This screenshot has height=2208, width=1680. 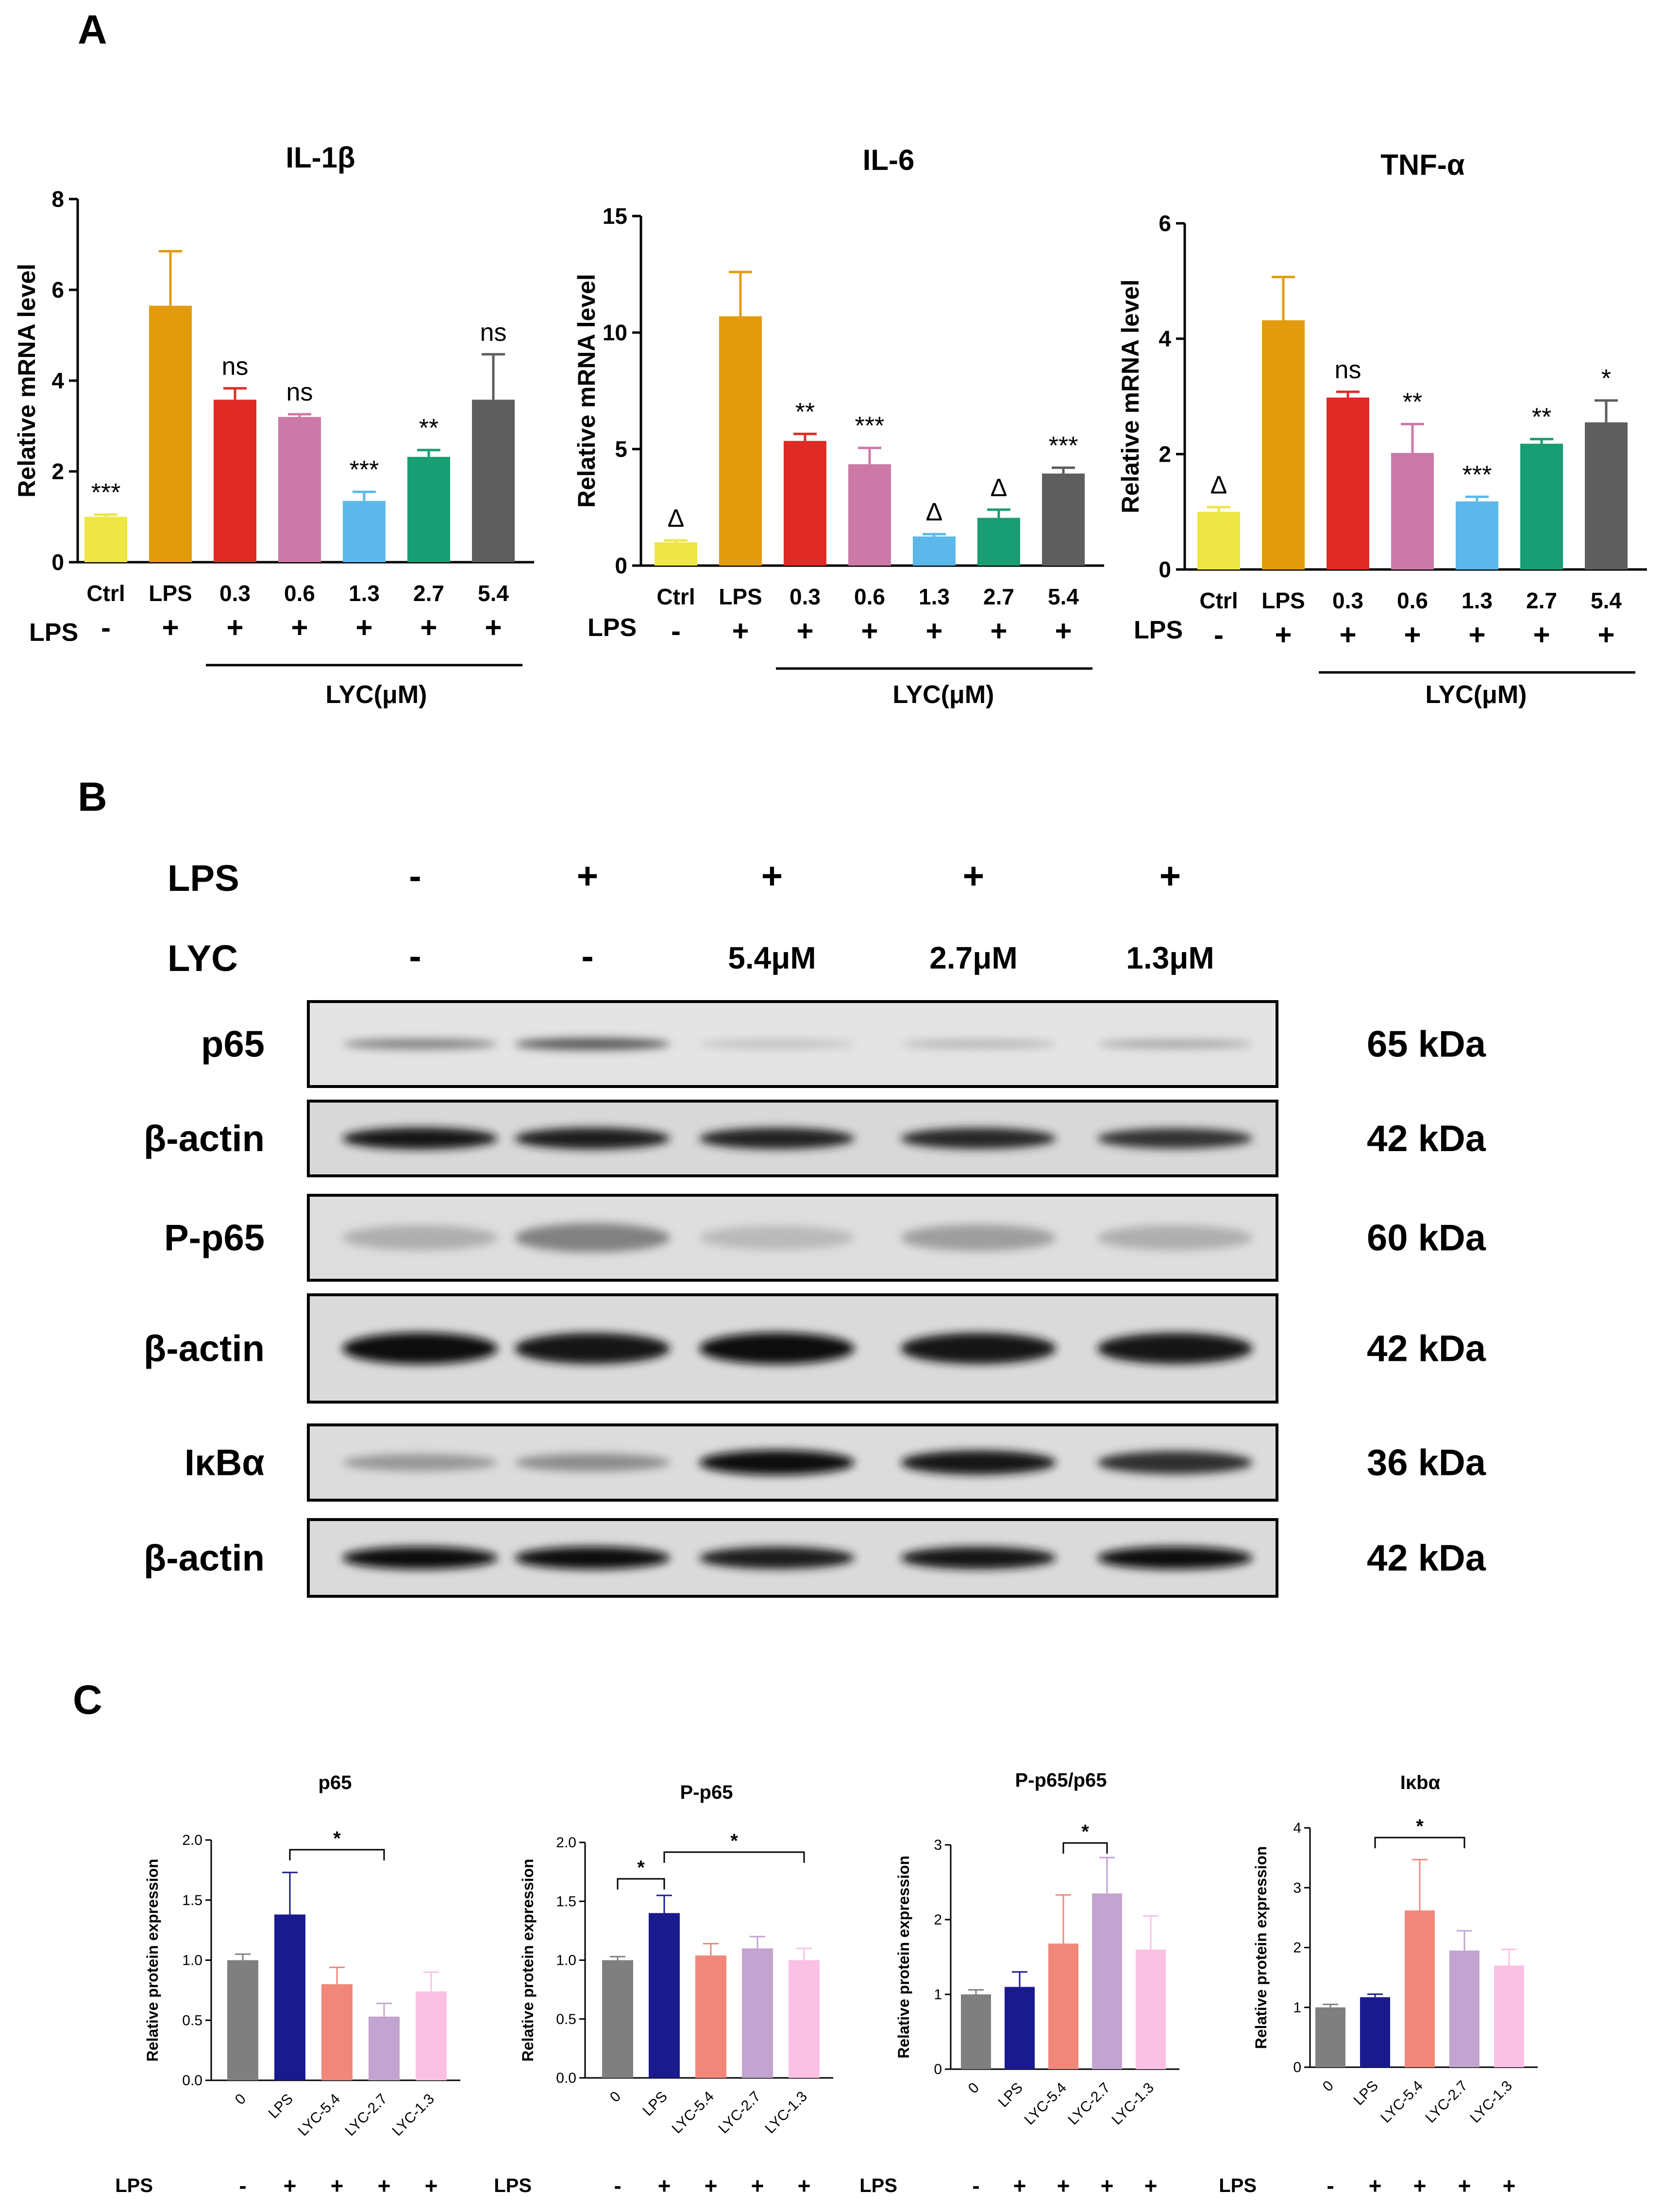 What do you see at coordinates (934, 596) in the screenshot?
I see `x-tick-label: 1.3` at bounding box center [934, 596].